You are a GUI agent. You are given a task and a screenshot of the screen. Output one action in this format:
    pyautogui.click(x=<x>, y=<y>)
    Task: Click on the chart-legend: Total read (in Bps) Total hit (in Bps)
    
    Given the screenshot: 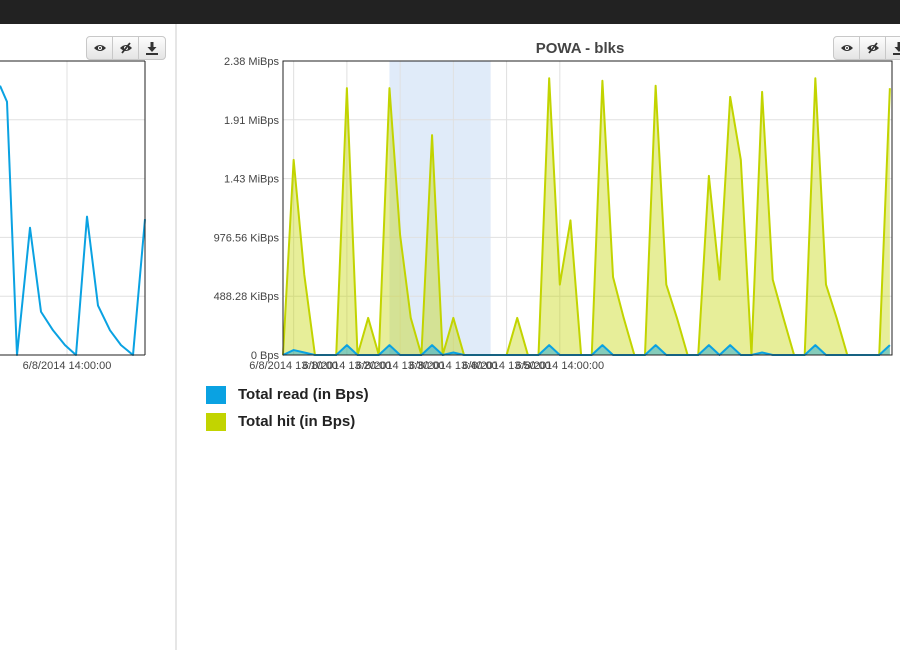 What is the action you would take?
    pyautogui.click(x=287, y=408)
    